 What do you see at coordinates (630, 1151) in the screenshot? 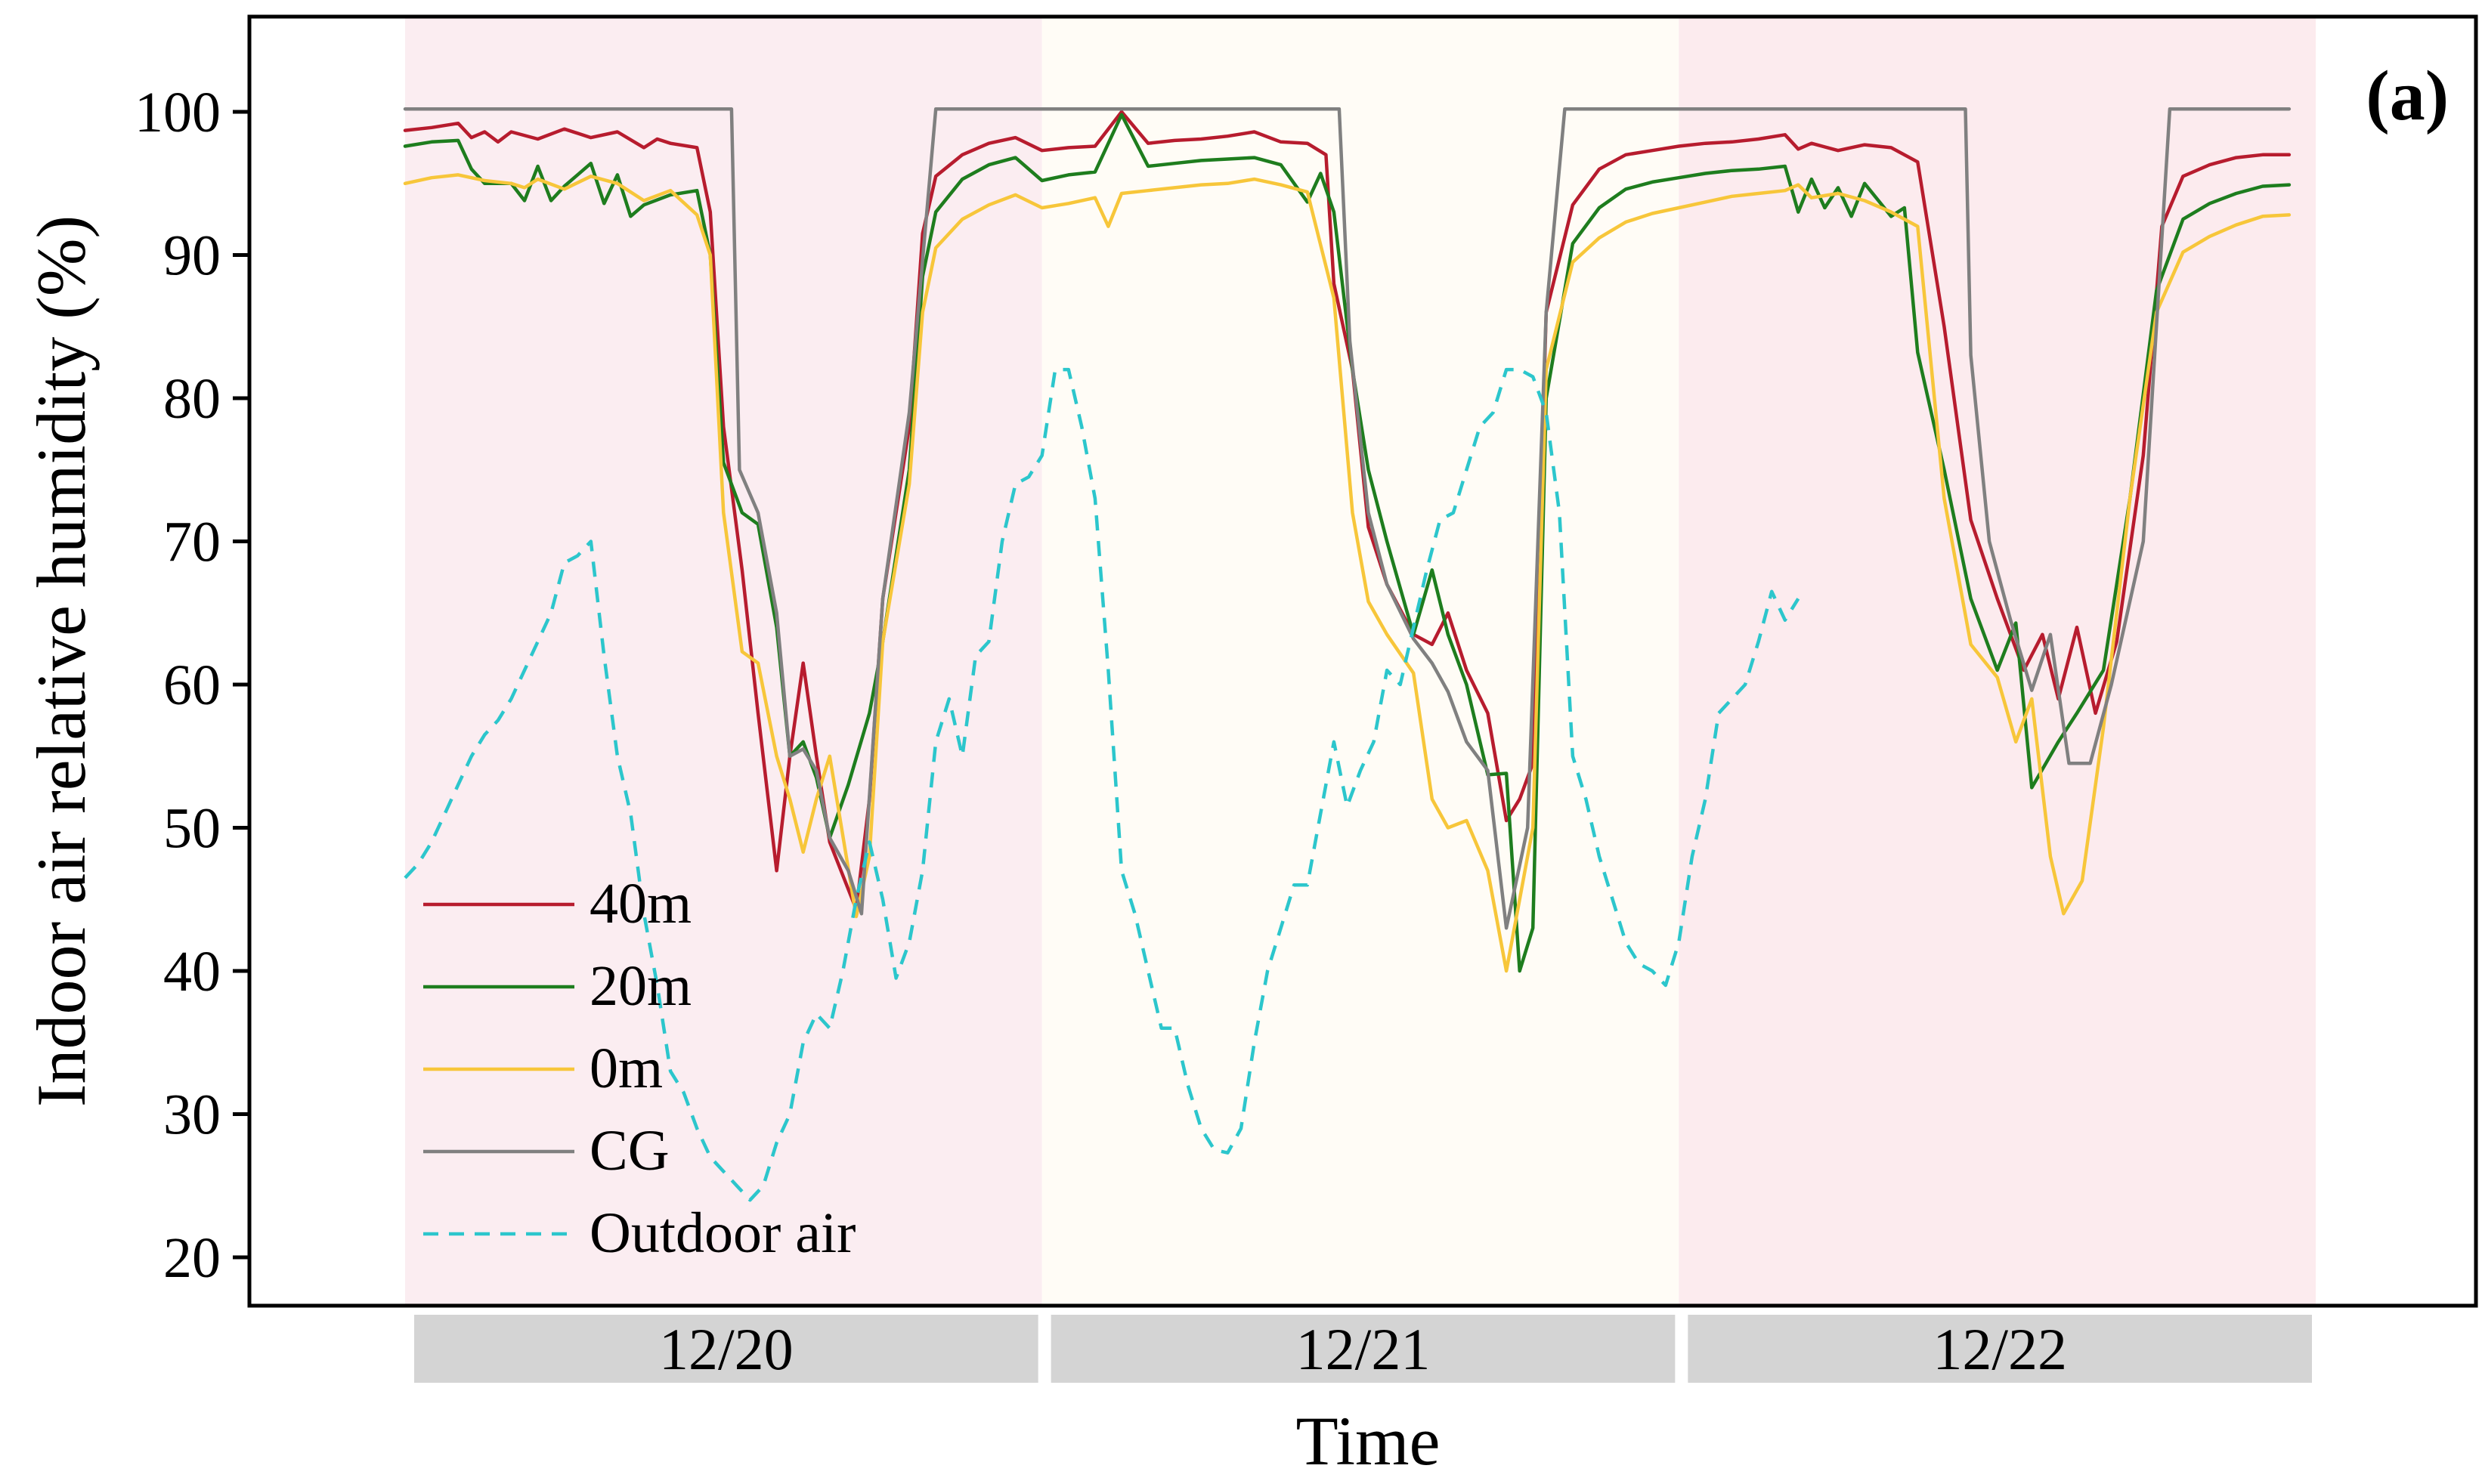
I see `legend-label-4: CG` at bounding box center [630, 1151].